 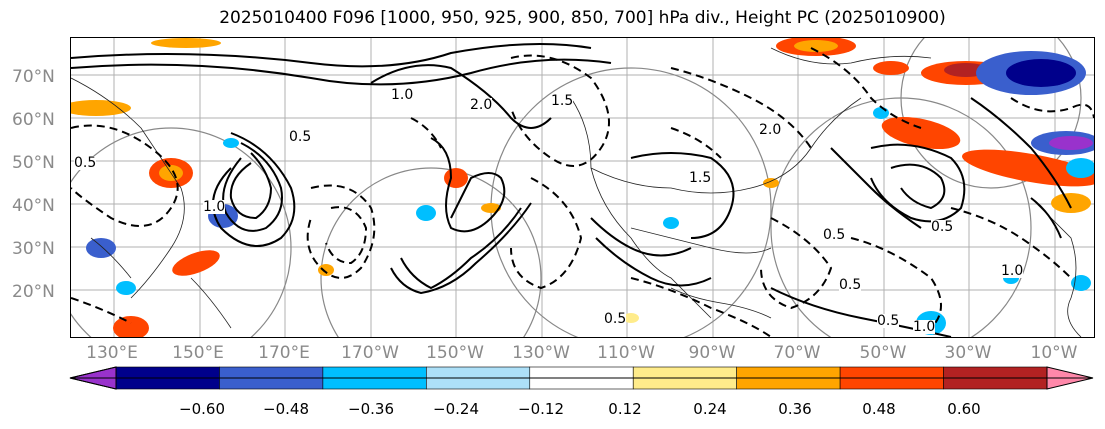 I want to click on lat-label-40n: 40°N, so click(x=33, y=206).